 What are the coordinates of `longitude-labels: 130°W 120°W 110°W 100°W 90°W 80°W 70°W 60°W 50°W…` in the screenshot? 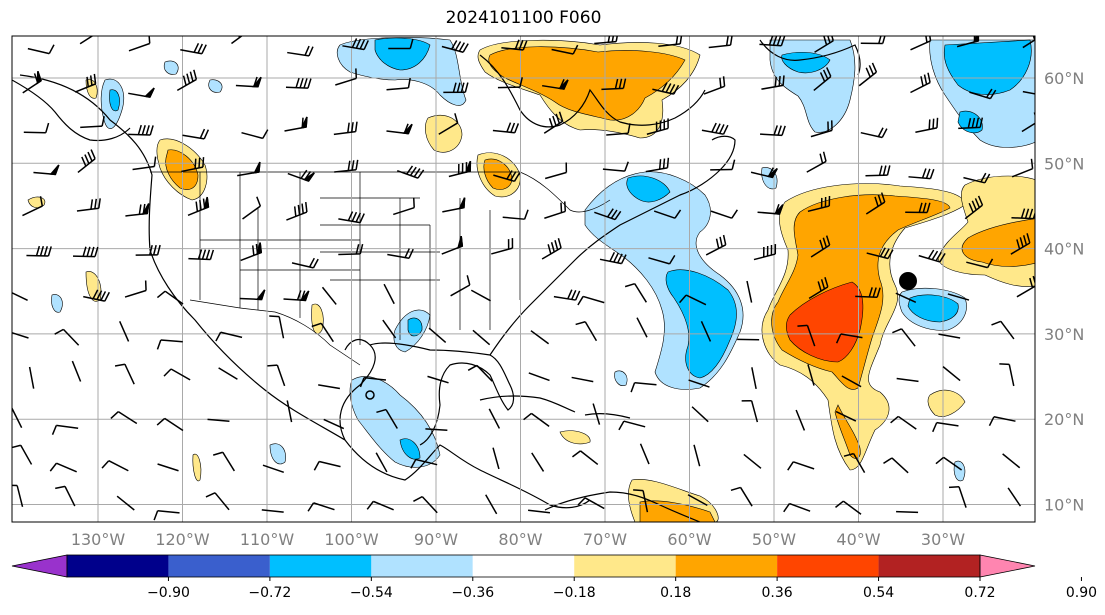 It's located at (518, 539).